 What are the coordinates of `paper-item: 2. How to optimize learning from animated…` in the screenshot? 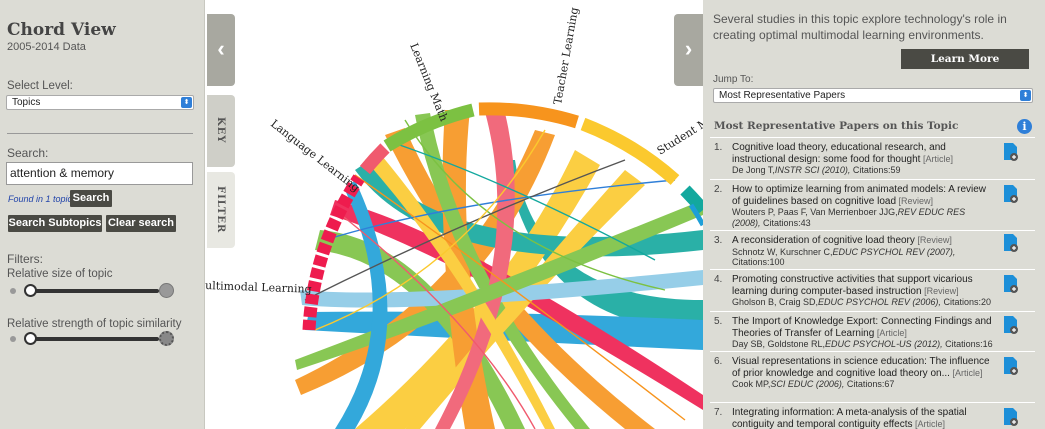 It's located at (872, 204).